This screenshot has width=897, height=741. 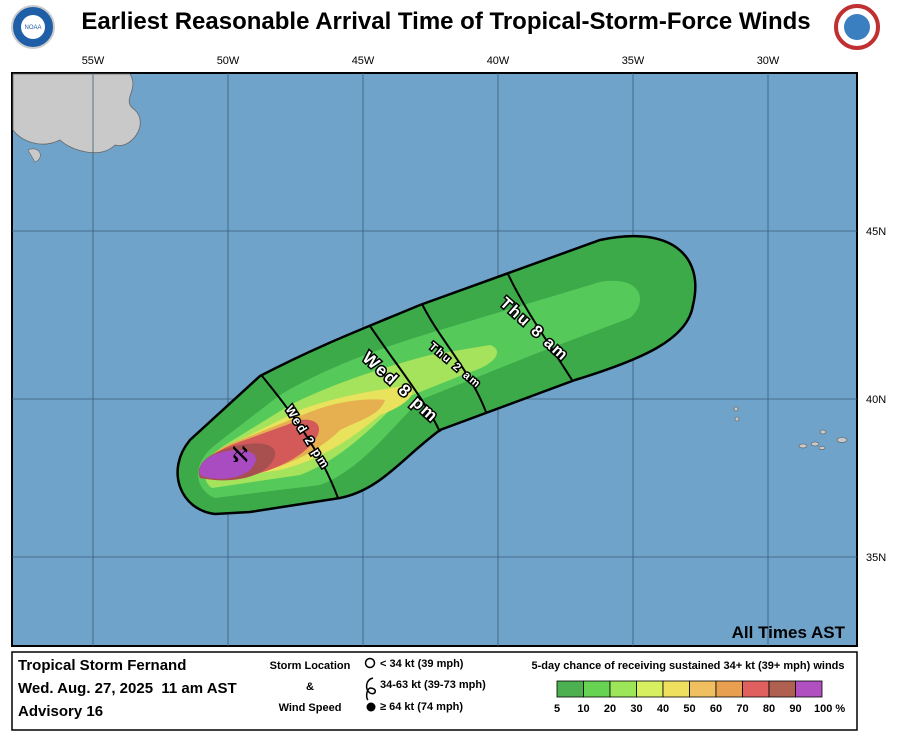 I want to click on newfoundland, so click(x=76, y=113).